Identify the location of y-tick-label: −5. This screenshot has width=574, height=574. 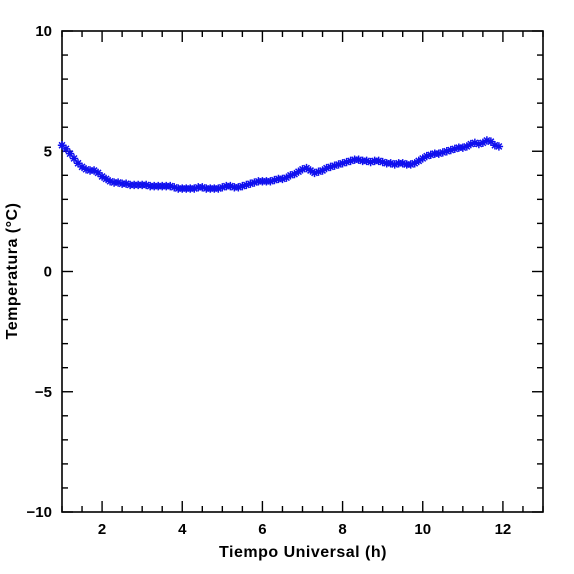
(43, 392).